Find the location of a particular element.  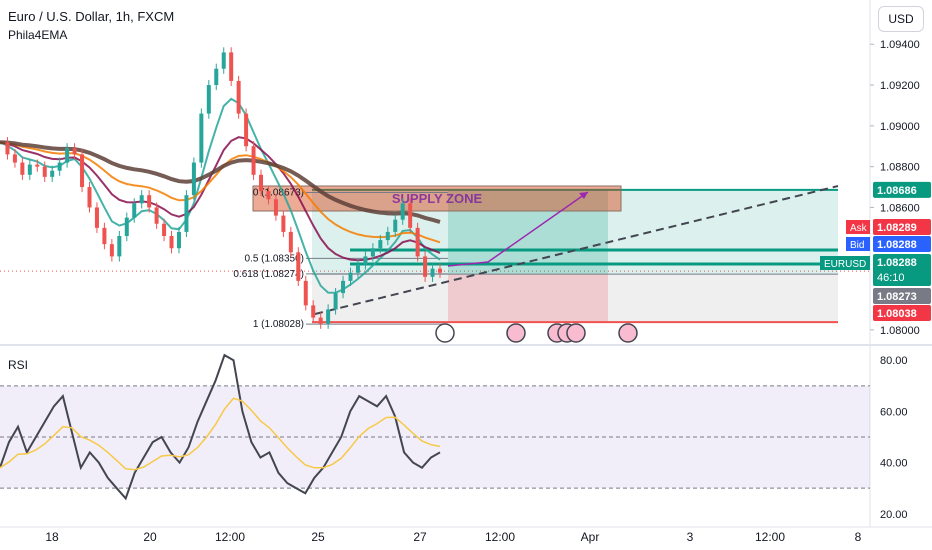

rsi-tick-label: 80.00 is located at coordinates (894, 361).